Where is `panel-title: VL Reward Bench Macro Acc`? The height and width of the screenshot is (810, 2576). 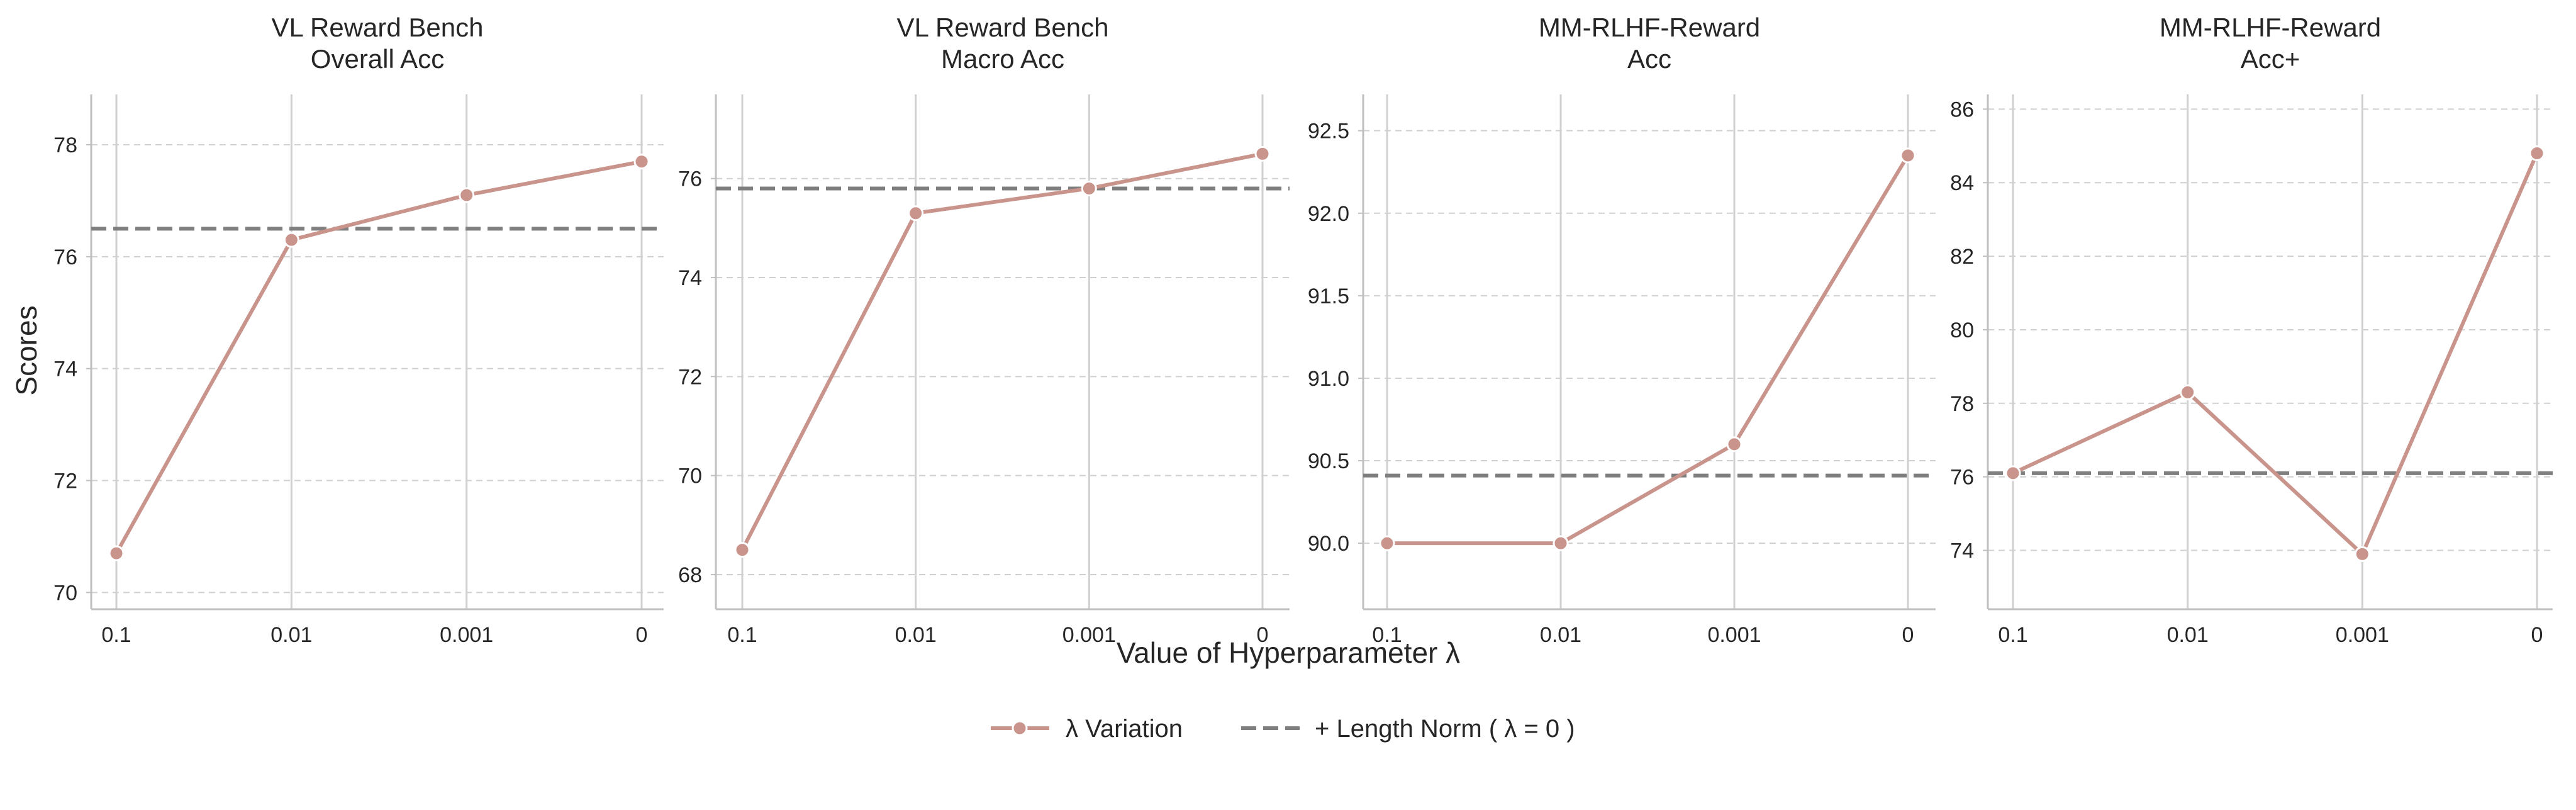
panel-title: VL Reward Bench Macro Acc is located at coordinates (1003, 43).